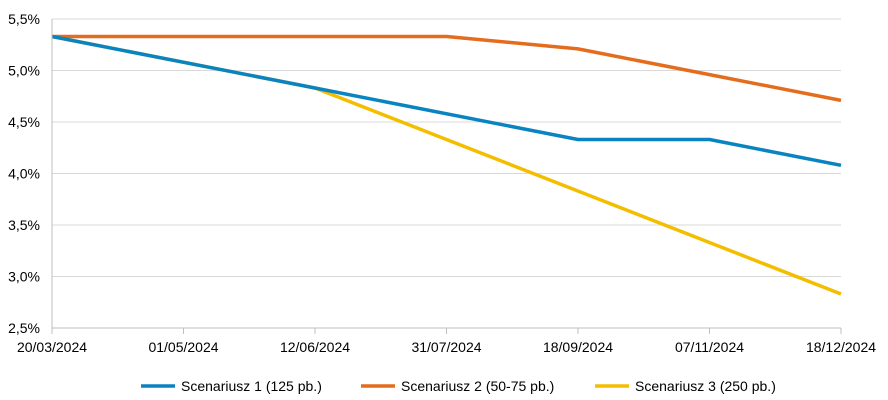  I want to click on x-tick-label: 20/03/2024, so click(52, 347).